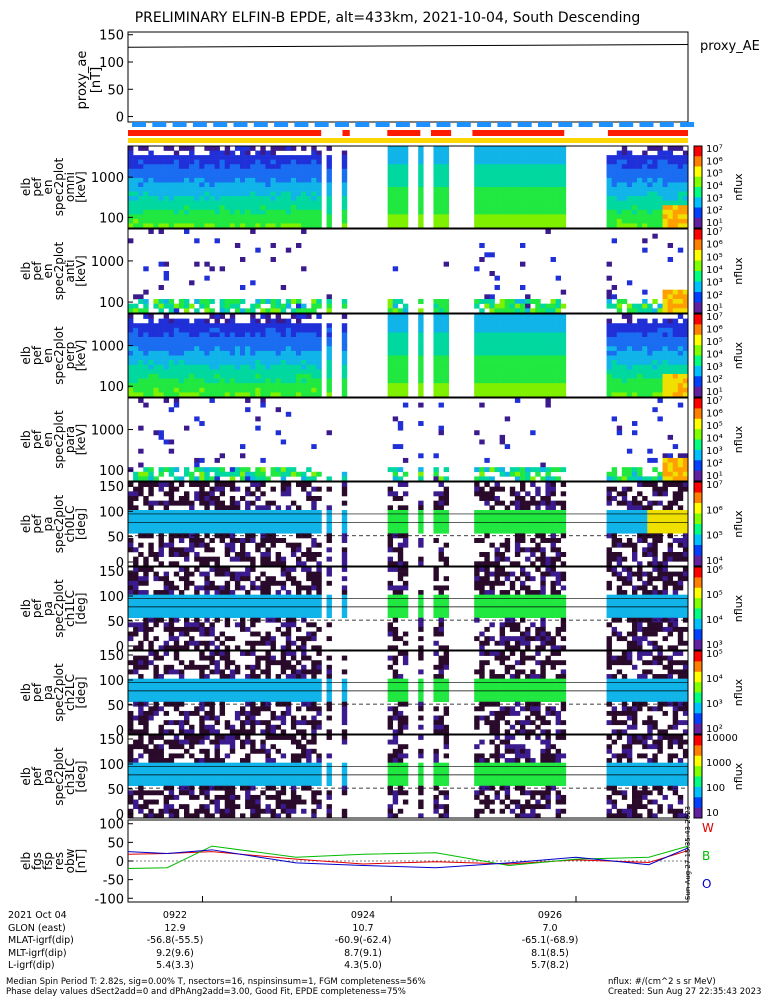  What do you see at coordinates (408, 46) in the screenshot?
I see `ae-line` at bounding box center [408, 46].